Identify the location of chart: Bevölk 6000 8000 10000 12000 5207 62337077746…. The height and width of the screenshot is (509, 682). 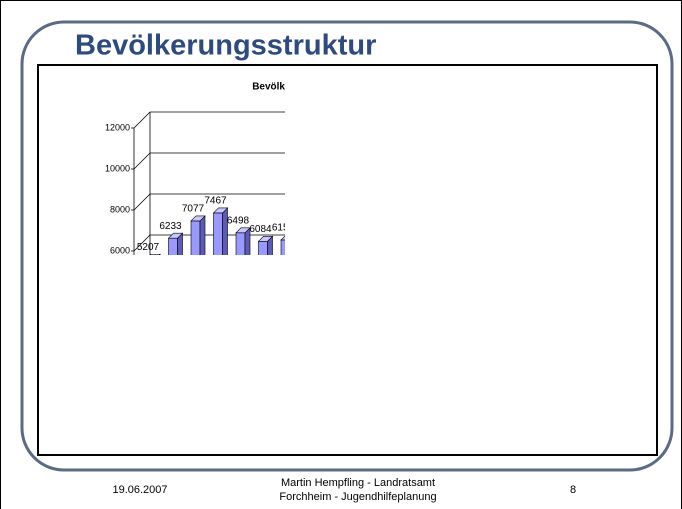
(200, 168).